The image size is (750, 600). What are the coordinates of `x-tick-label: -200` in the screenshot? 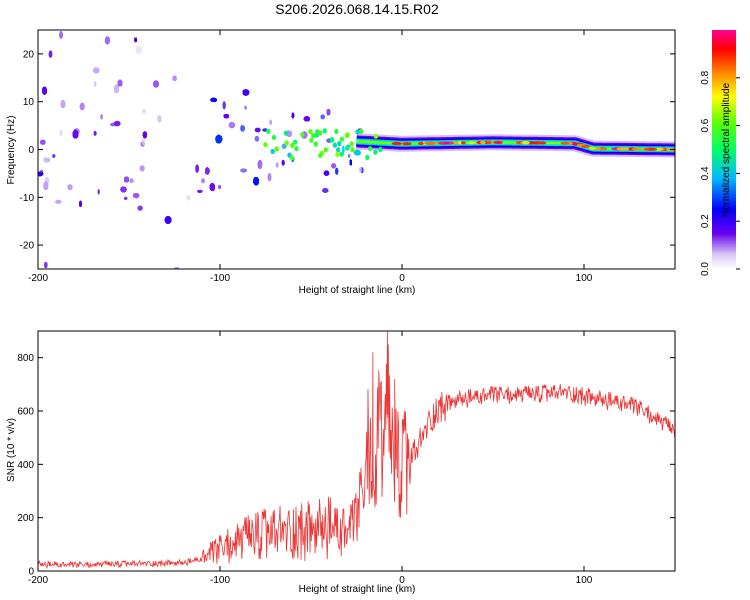 It's located at (38, 278).